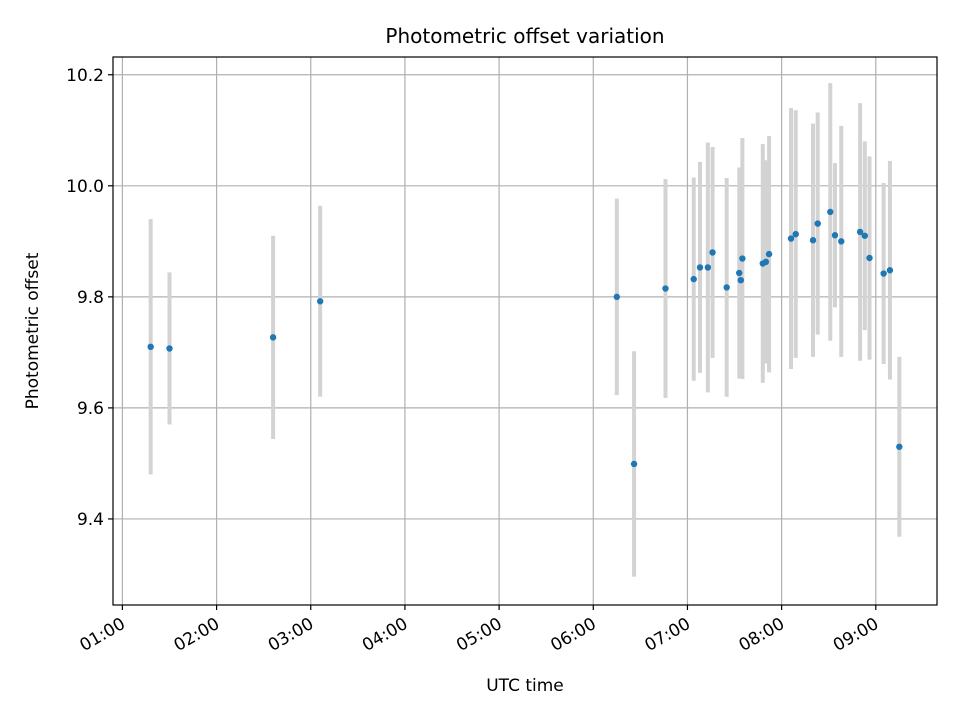 The height and width of the screenshot is (720, 960). I want to click on chart-title: Photometric offset variation, so click(524, 36).